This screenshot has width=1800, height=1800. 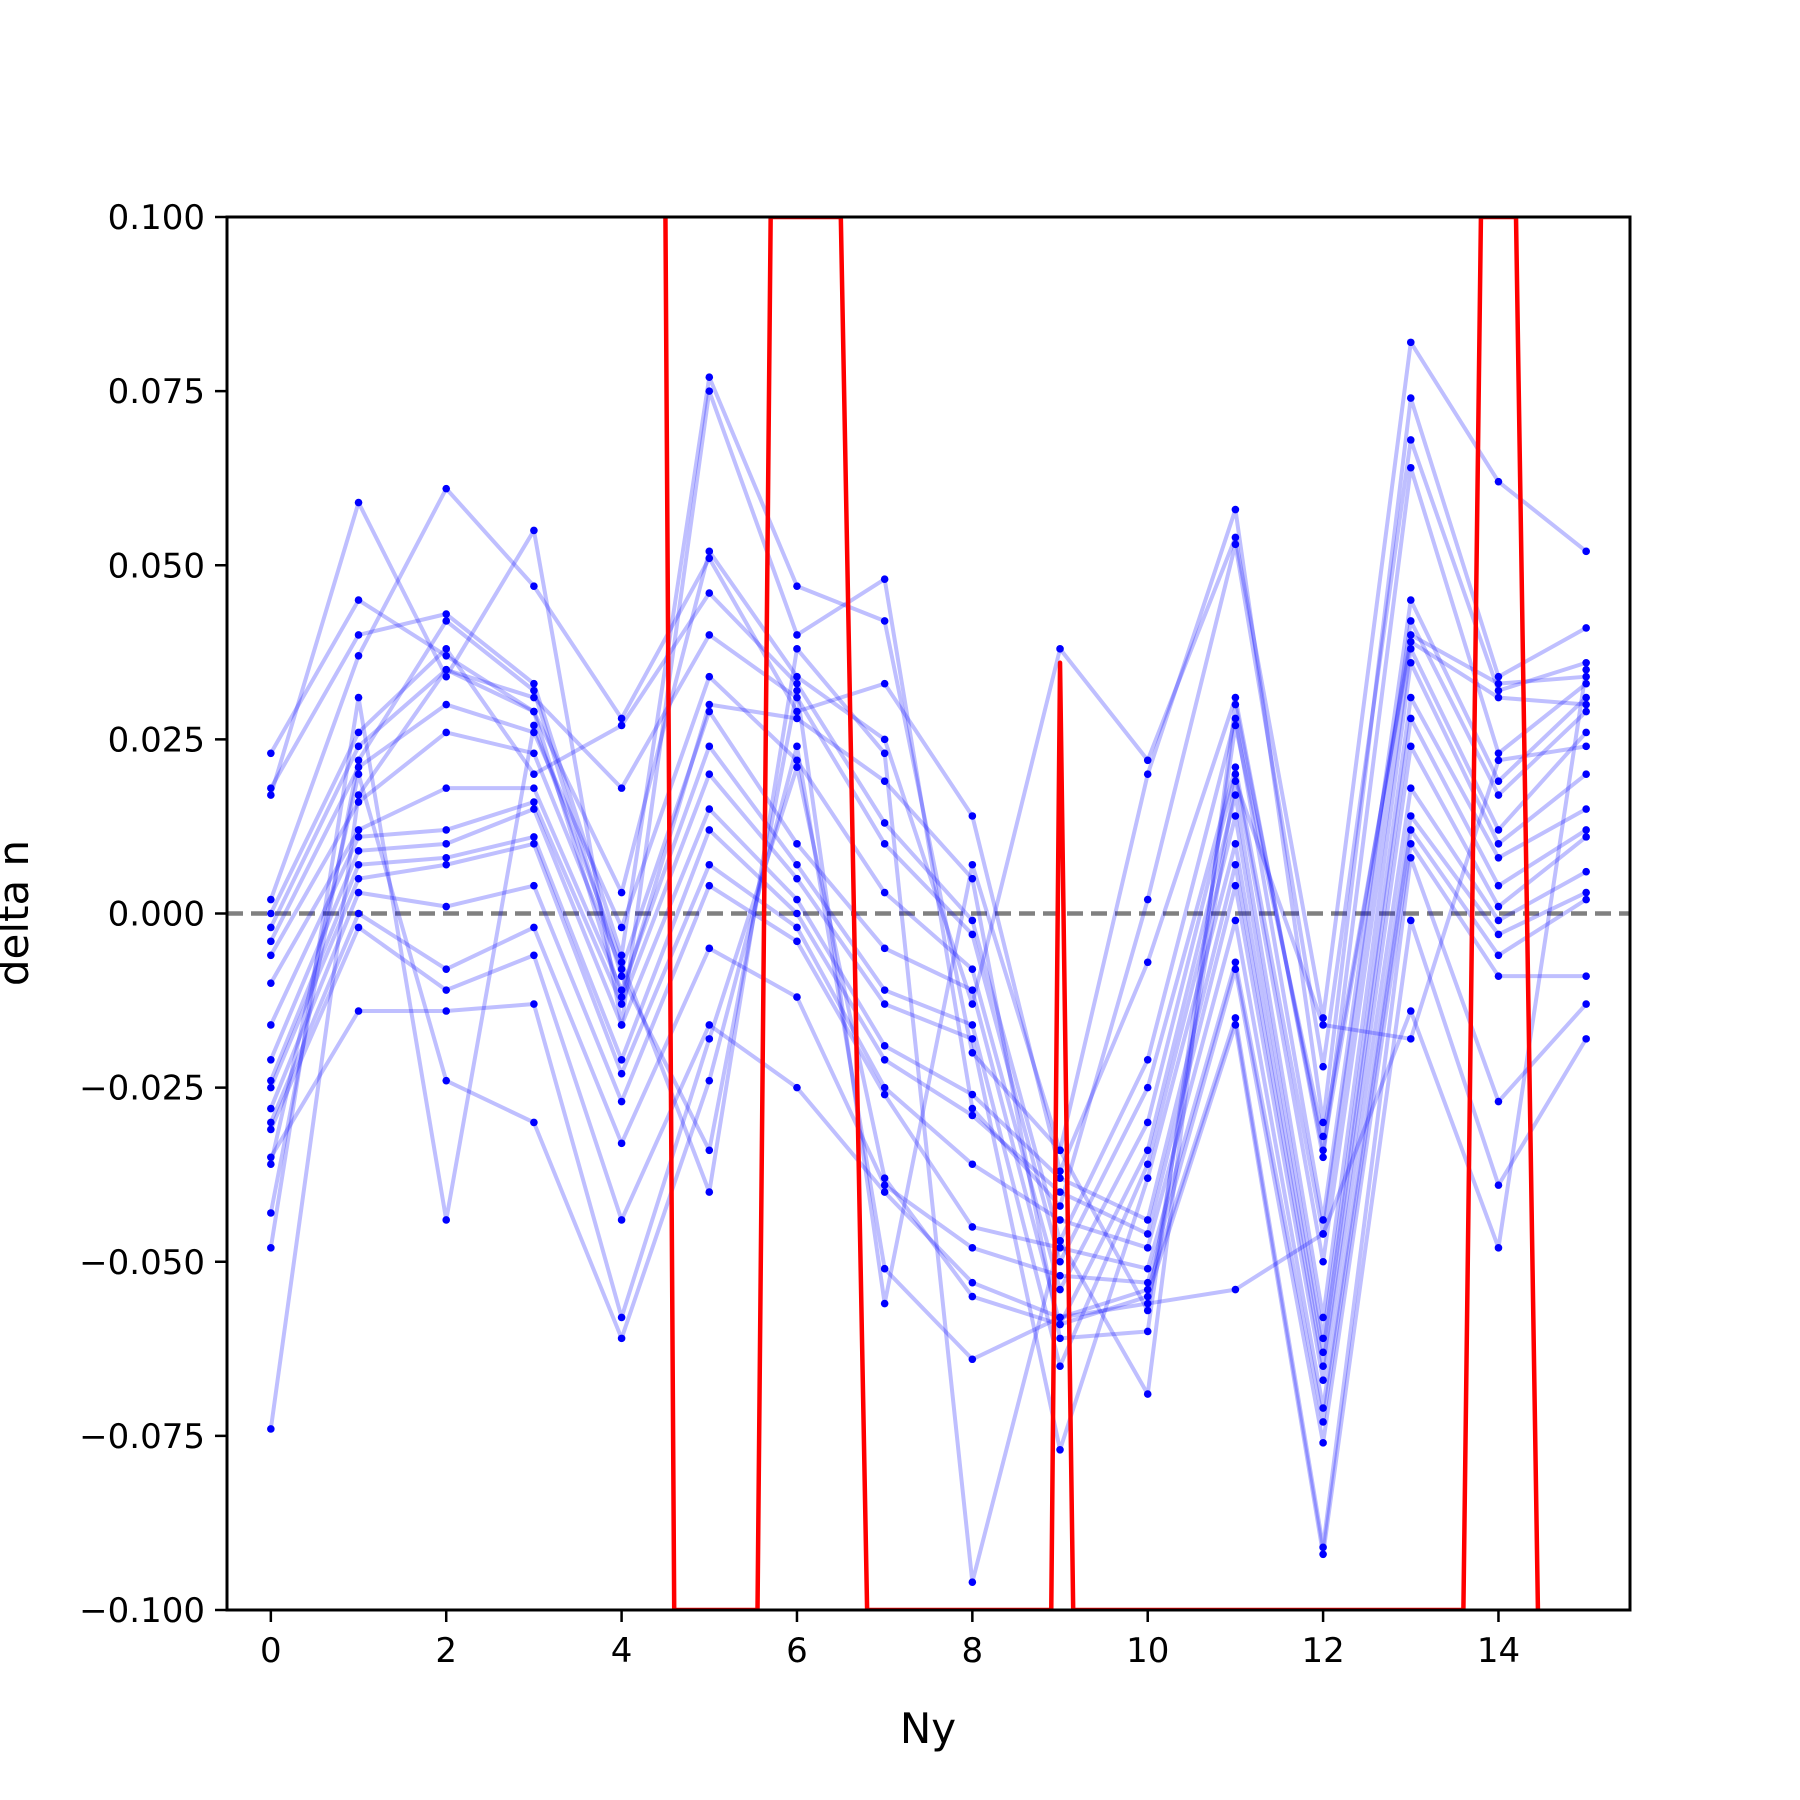 I want to click on x-axis-title: Ny, so click(x=928, y=1728).